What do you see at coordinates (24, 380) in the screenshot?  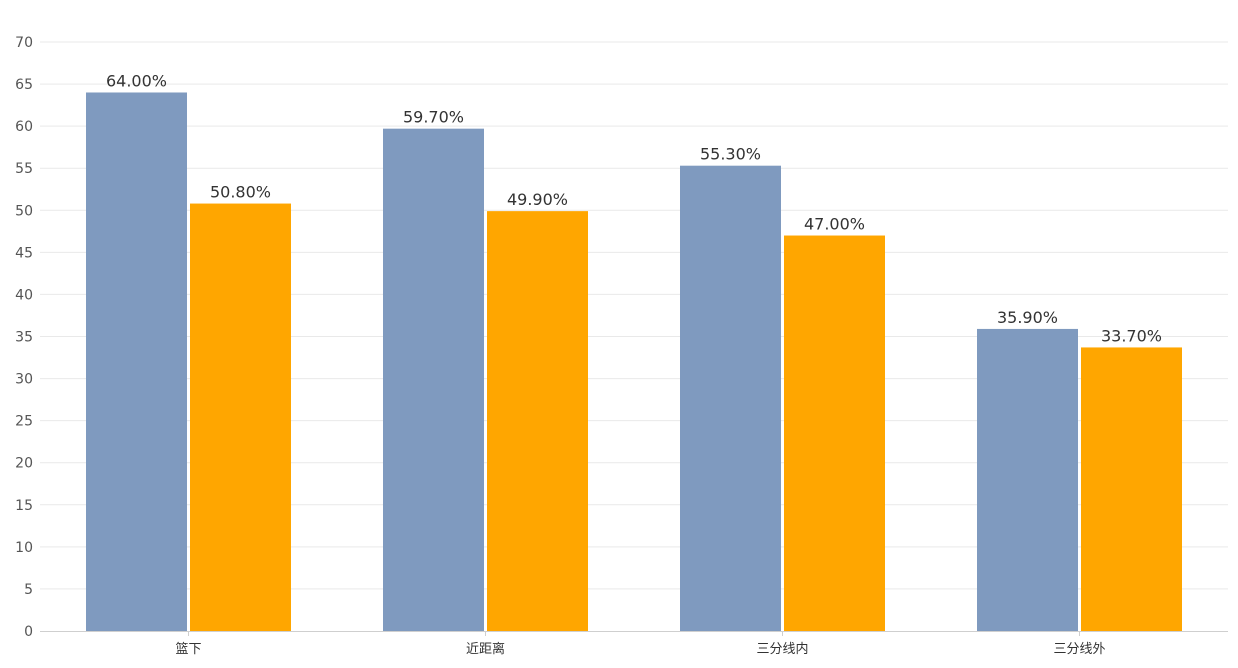 I see `y-tick-label: 30` at bounding box center [24, 380].